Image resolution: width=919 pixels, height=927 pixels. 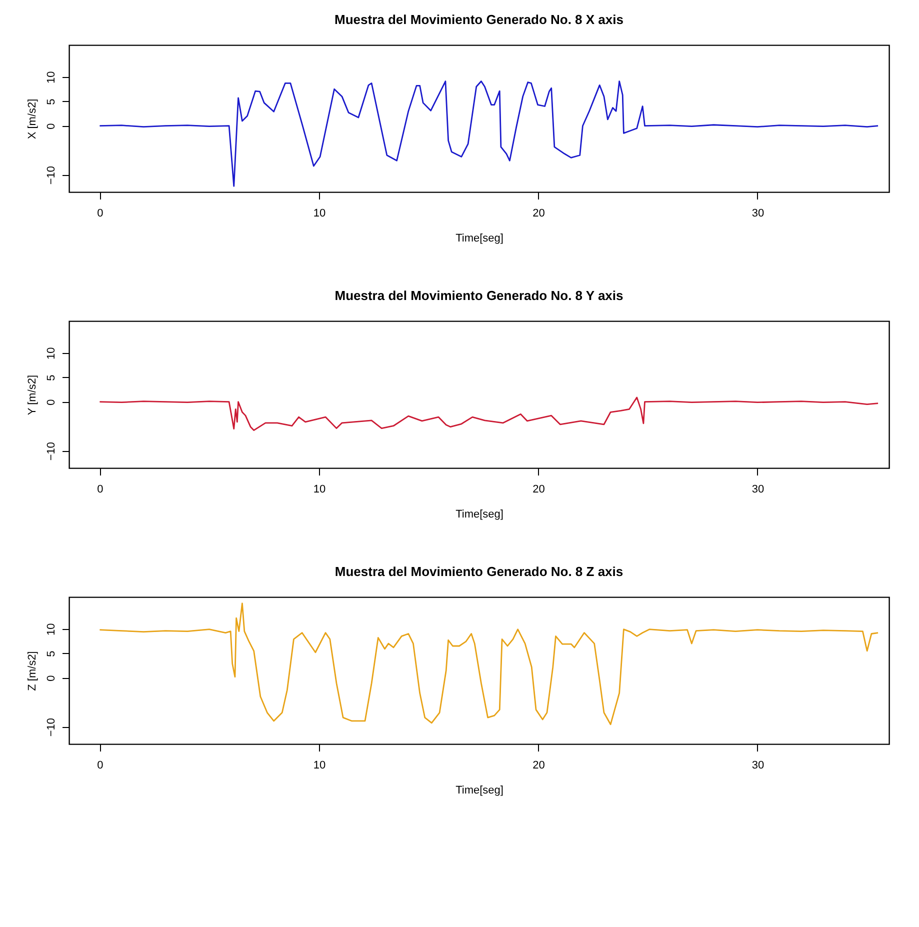 What do you see at coordinates (32, 671) in the screenshot?
I see `y-axis-title: Z [m/s2]` at bounding box center [32, 671].